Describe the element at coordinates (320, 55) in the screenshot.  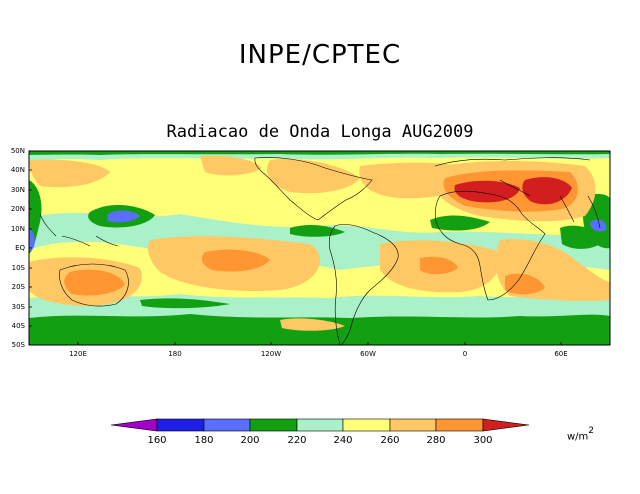
I see `organization-title: INPE/CPTEC` at that location.